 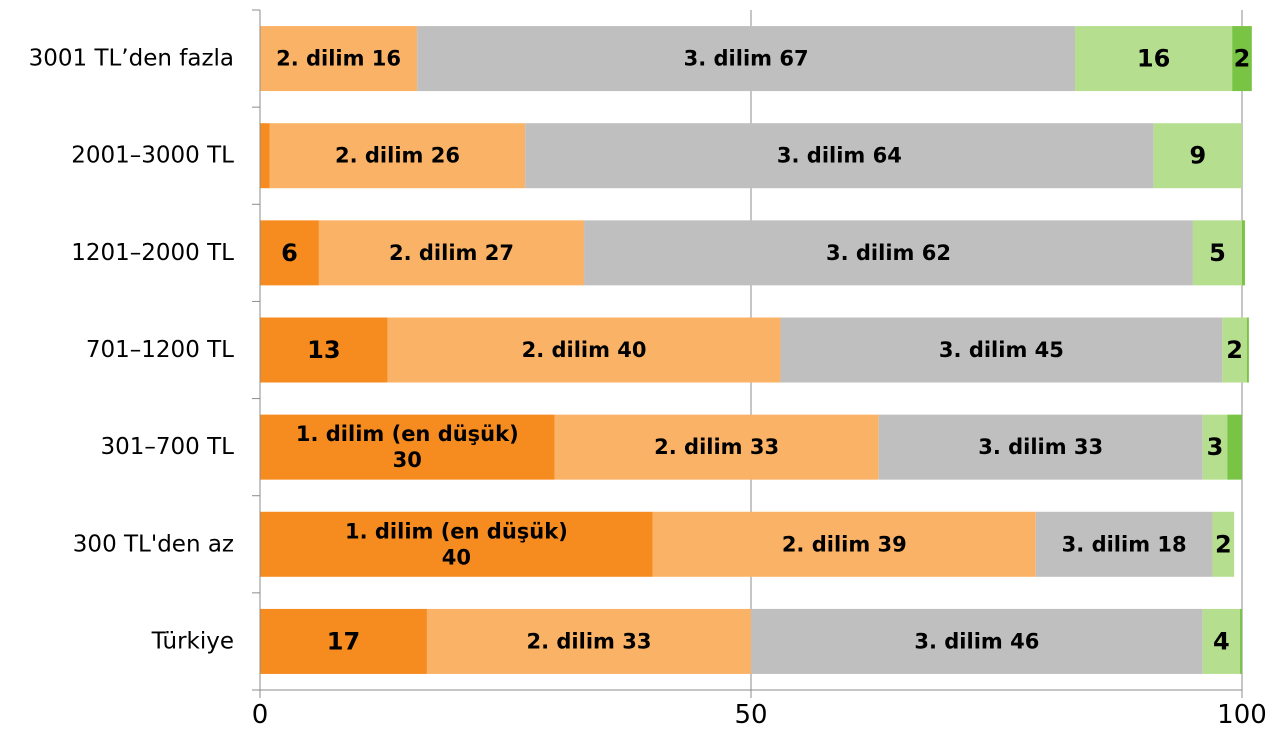 I want to click on data-label: 3. dilim 64, so click(x=839, y=156).